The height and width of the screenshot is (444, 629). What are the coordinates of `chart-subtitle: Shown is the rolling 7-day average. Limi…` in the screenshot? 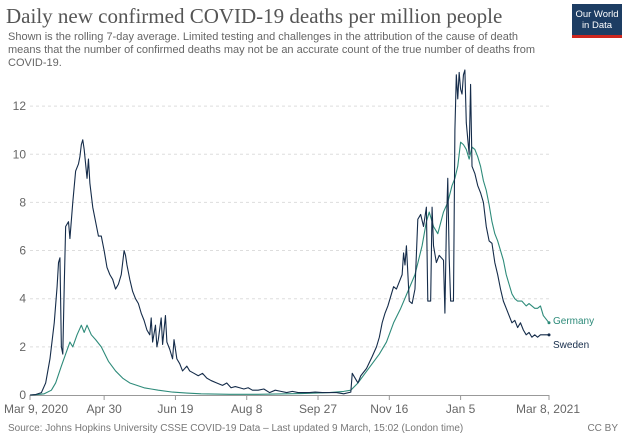 It's located at (272, 50).